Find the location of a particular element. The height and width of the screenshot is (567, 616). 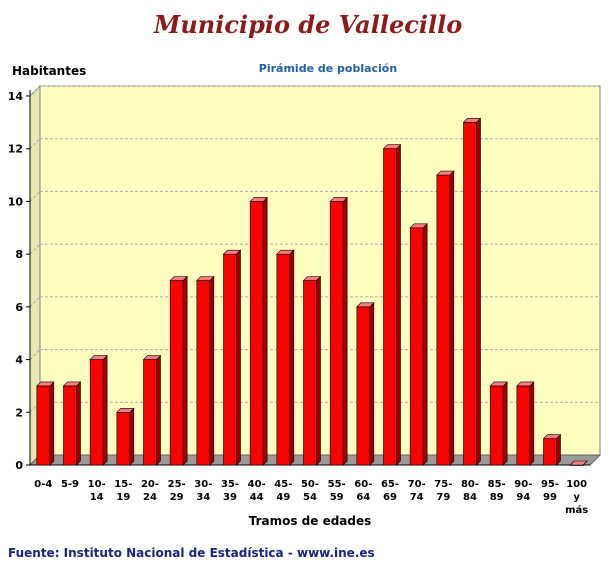

y-tick-label: 0 is located at coordinates (19, 465).